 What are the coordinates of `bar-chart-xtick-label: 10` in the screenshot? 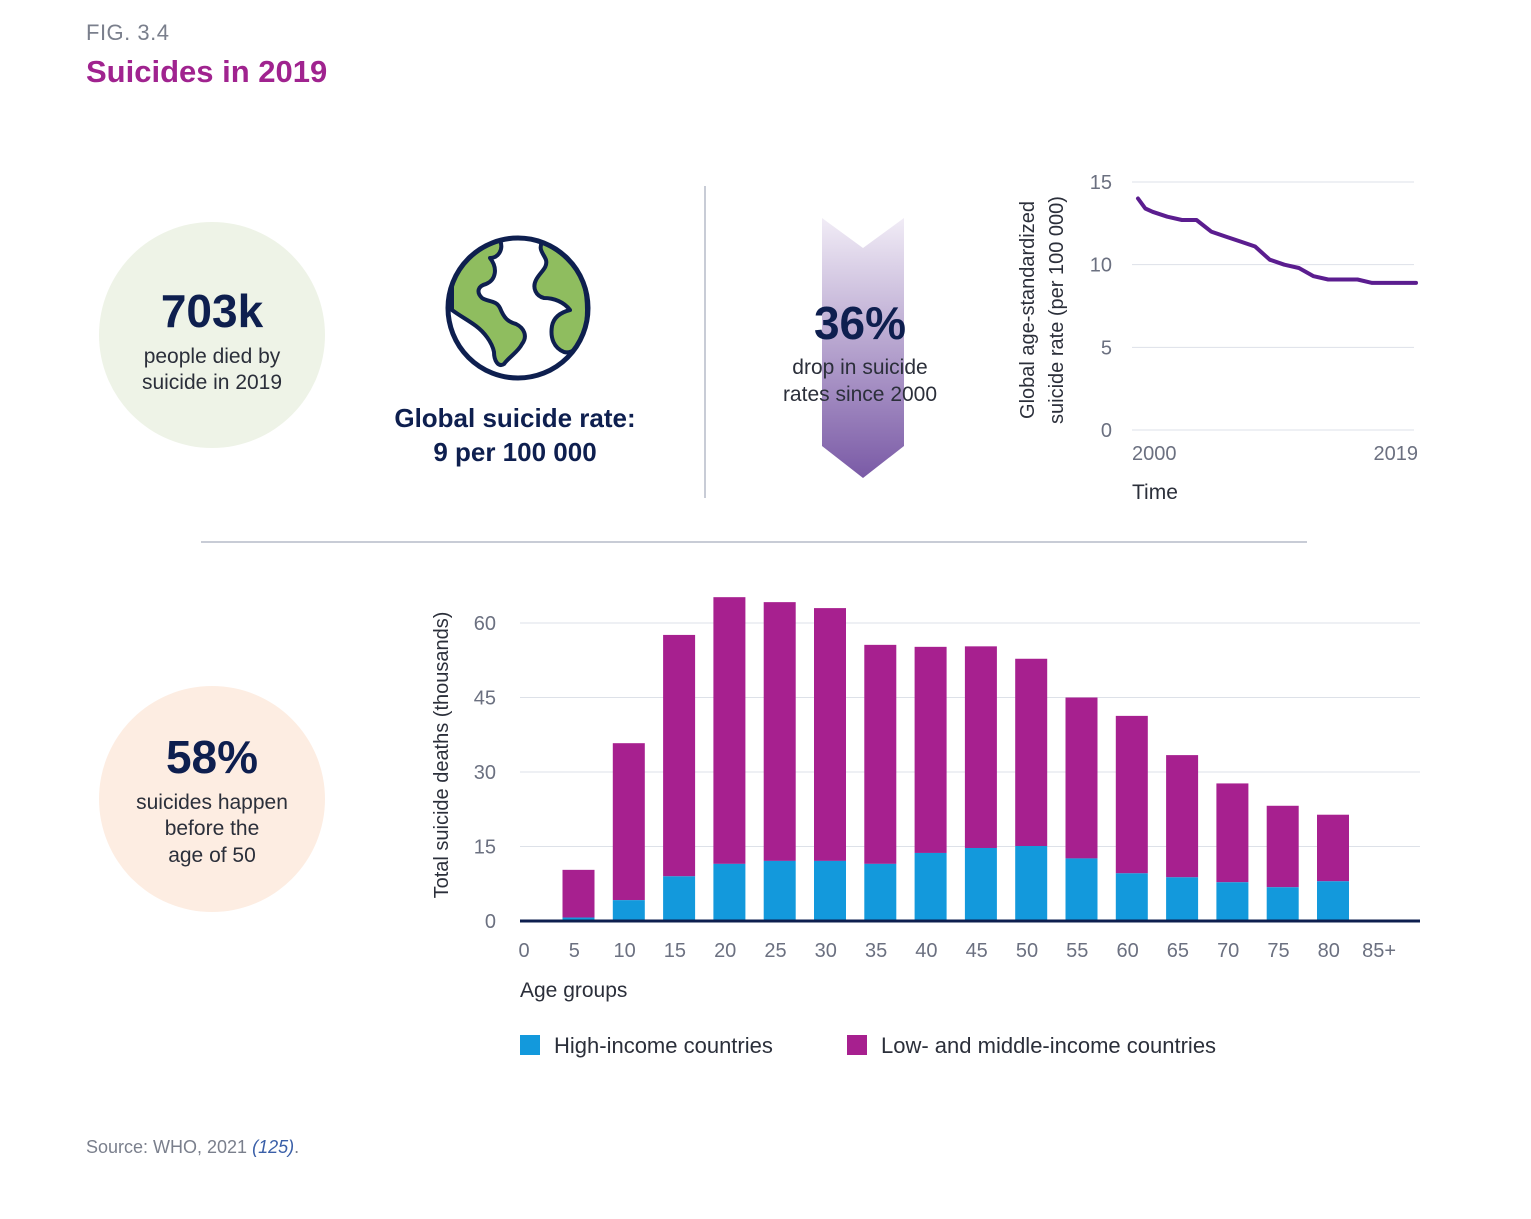 It's located at (624, 951).